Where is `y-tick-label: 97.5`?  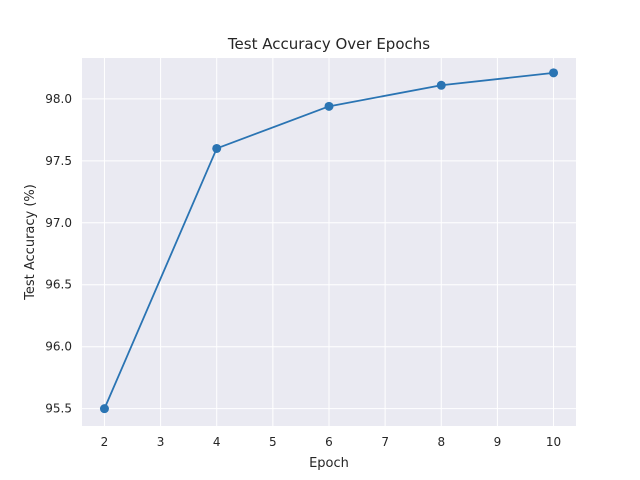 y-tick-label: 97.5 is located at coordinates (58, 161).